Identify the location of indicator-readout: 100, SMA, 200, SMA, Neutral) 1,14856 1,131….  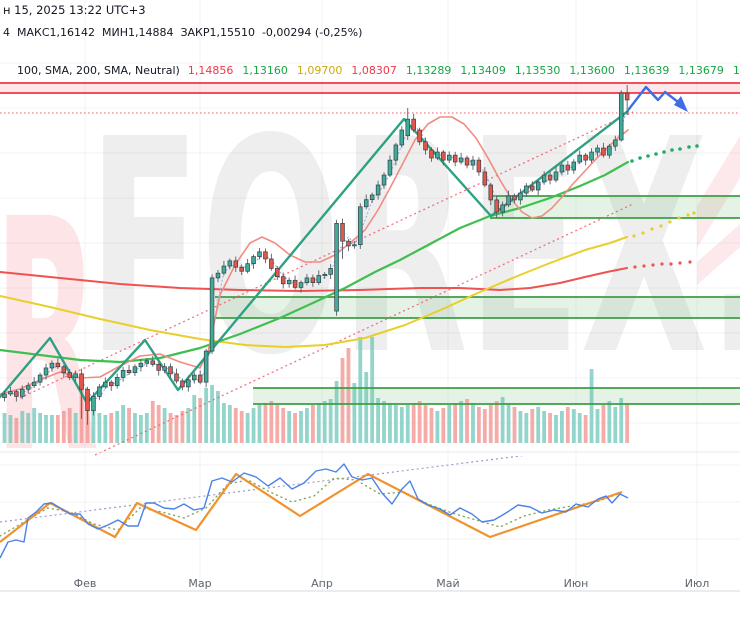
(371, 71).